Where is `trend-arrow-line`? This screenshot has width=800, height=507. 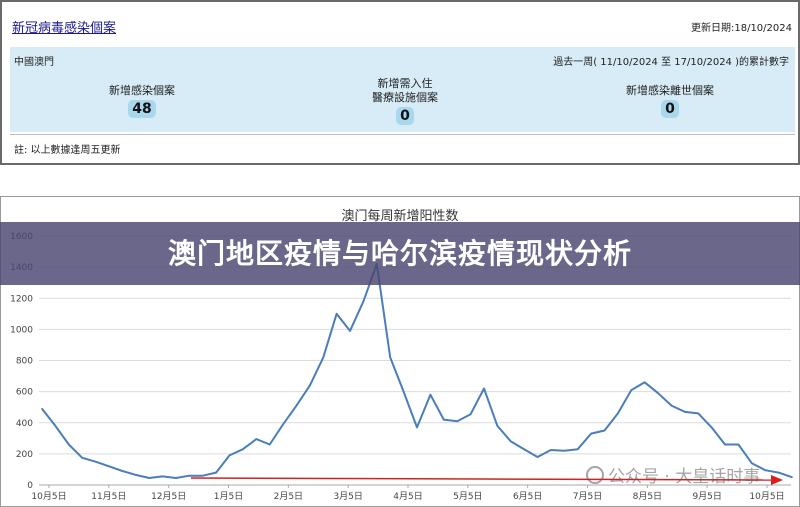 trend-arrow-line is located at coordinates (481, 479).